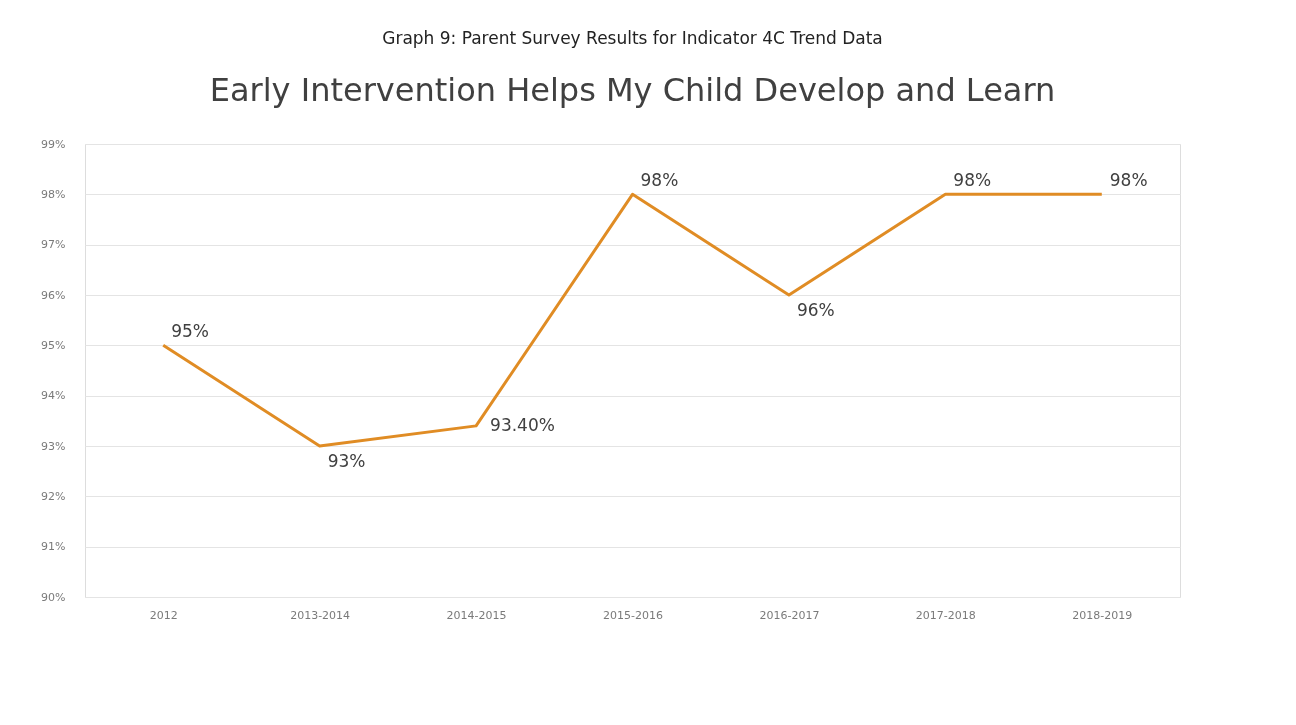 Image resolution: width=1296 pixels, height=725 pixels. I want to click on y-tick-label: 99%, so click(53, 144).